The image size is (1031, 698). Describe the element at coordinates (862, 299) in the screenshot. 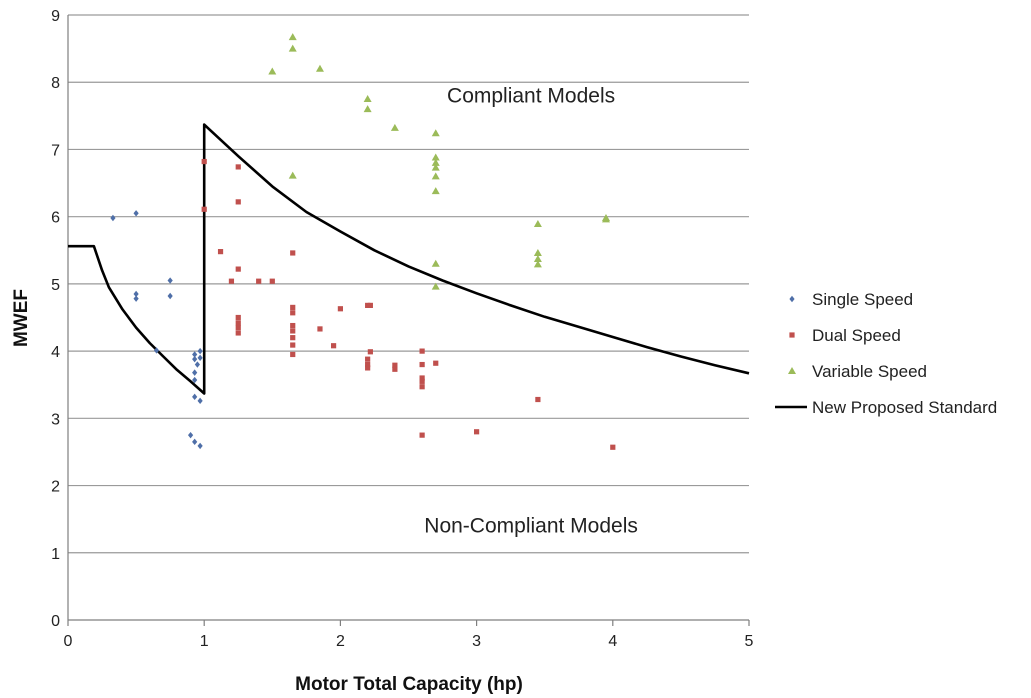

I see `legend-label-diamond: Single Speed` at that location.